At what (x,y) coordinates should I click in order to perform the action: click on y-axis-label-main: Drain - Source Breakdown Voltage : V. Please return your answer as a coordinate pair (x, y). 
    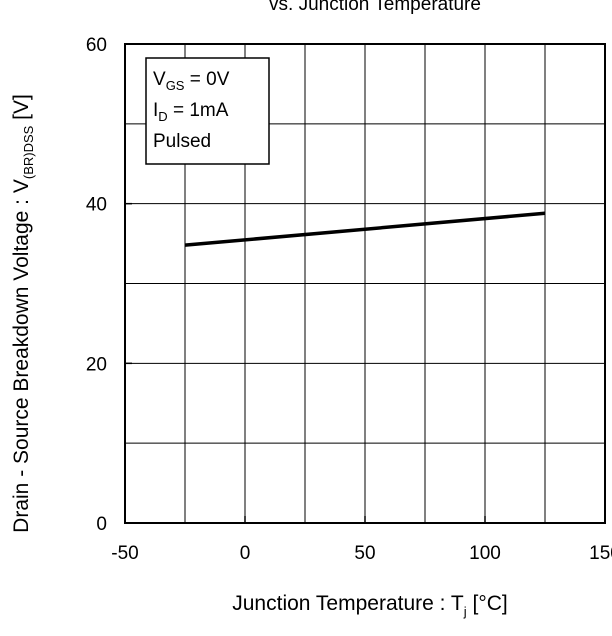
    Looking at the image, I should click on (21, 356).